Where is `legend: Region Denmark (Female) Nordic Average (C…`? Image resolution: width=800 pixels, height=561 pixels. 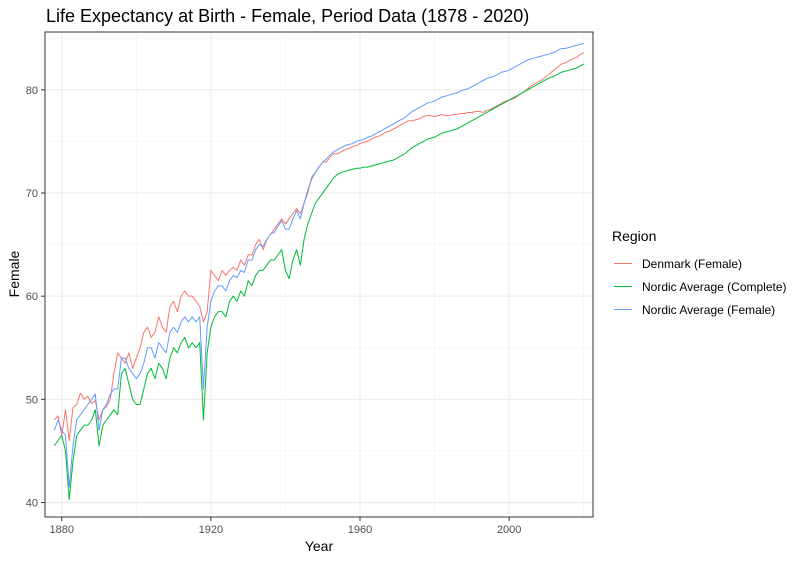
legend: Region Denmark (Female) Nordic Average (C… is located at coordinates (699, 274).